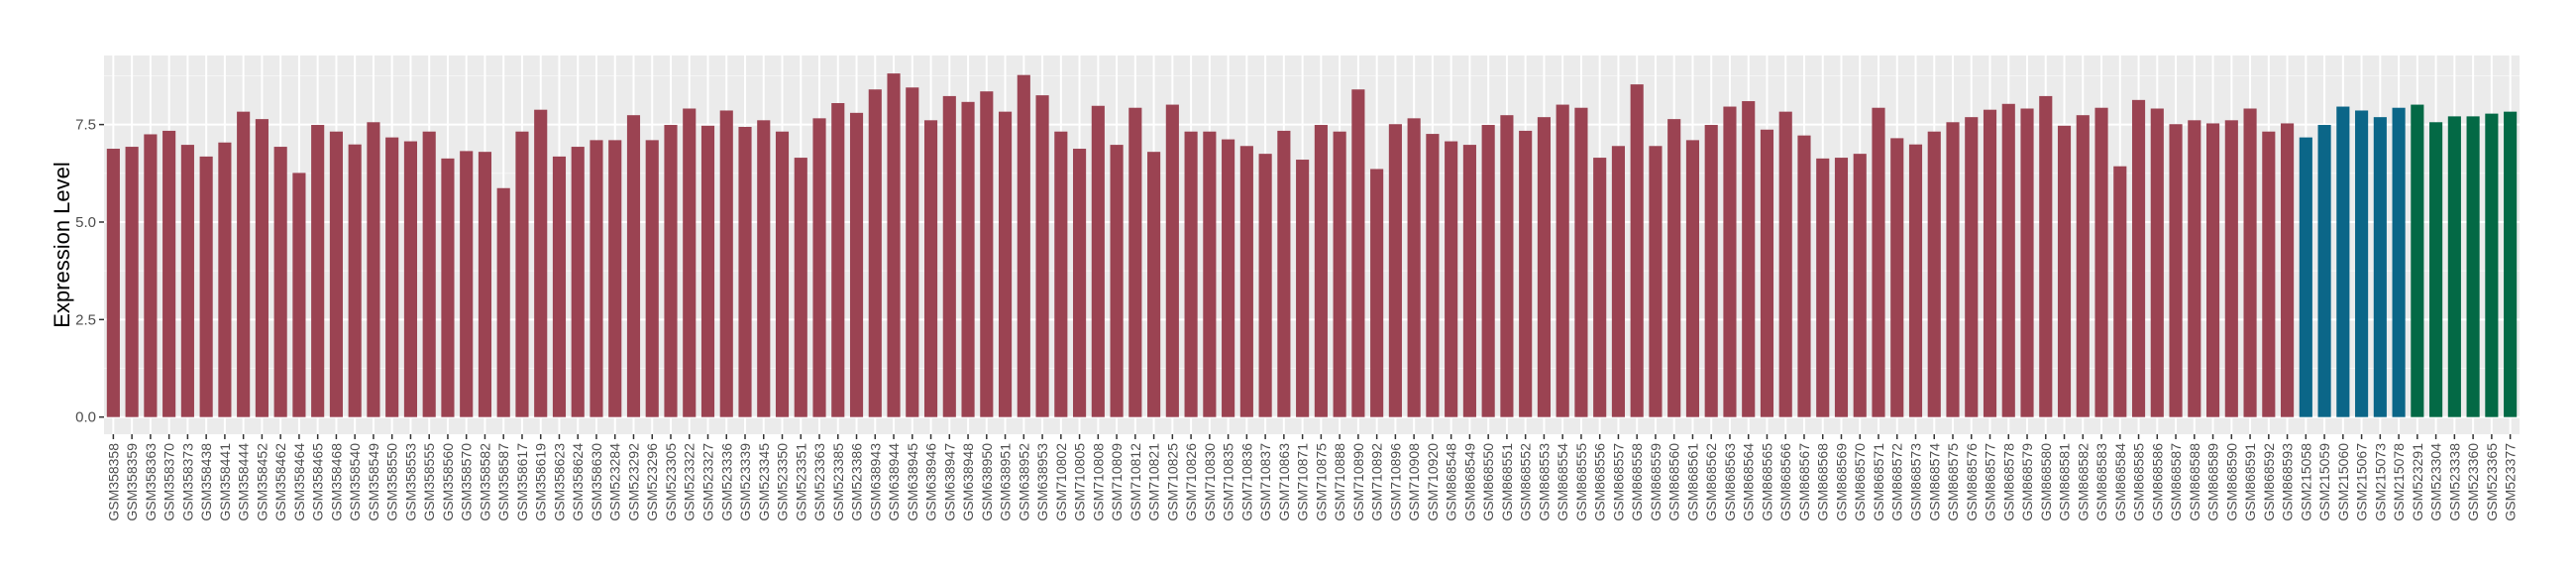 This screenshot has height=575, width=2576. I want to click on x-tick-label: GSM868584, so click(2120, 482).